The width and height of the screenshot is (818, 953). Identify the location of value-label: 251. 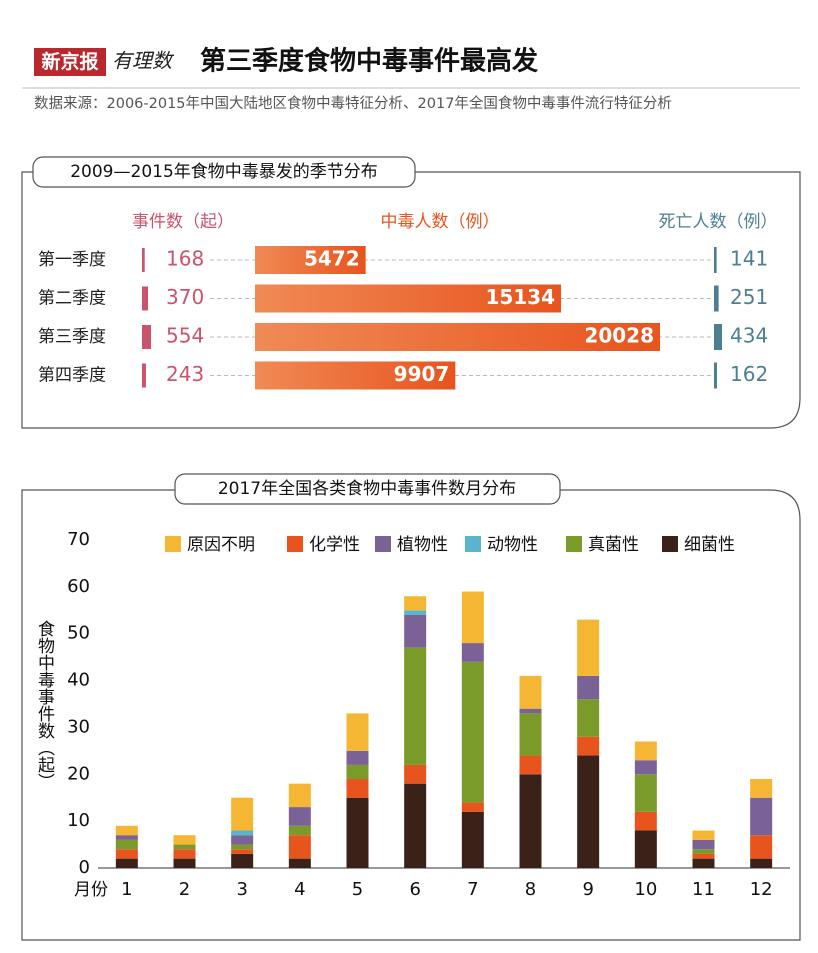
(749, 297).